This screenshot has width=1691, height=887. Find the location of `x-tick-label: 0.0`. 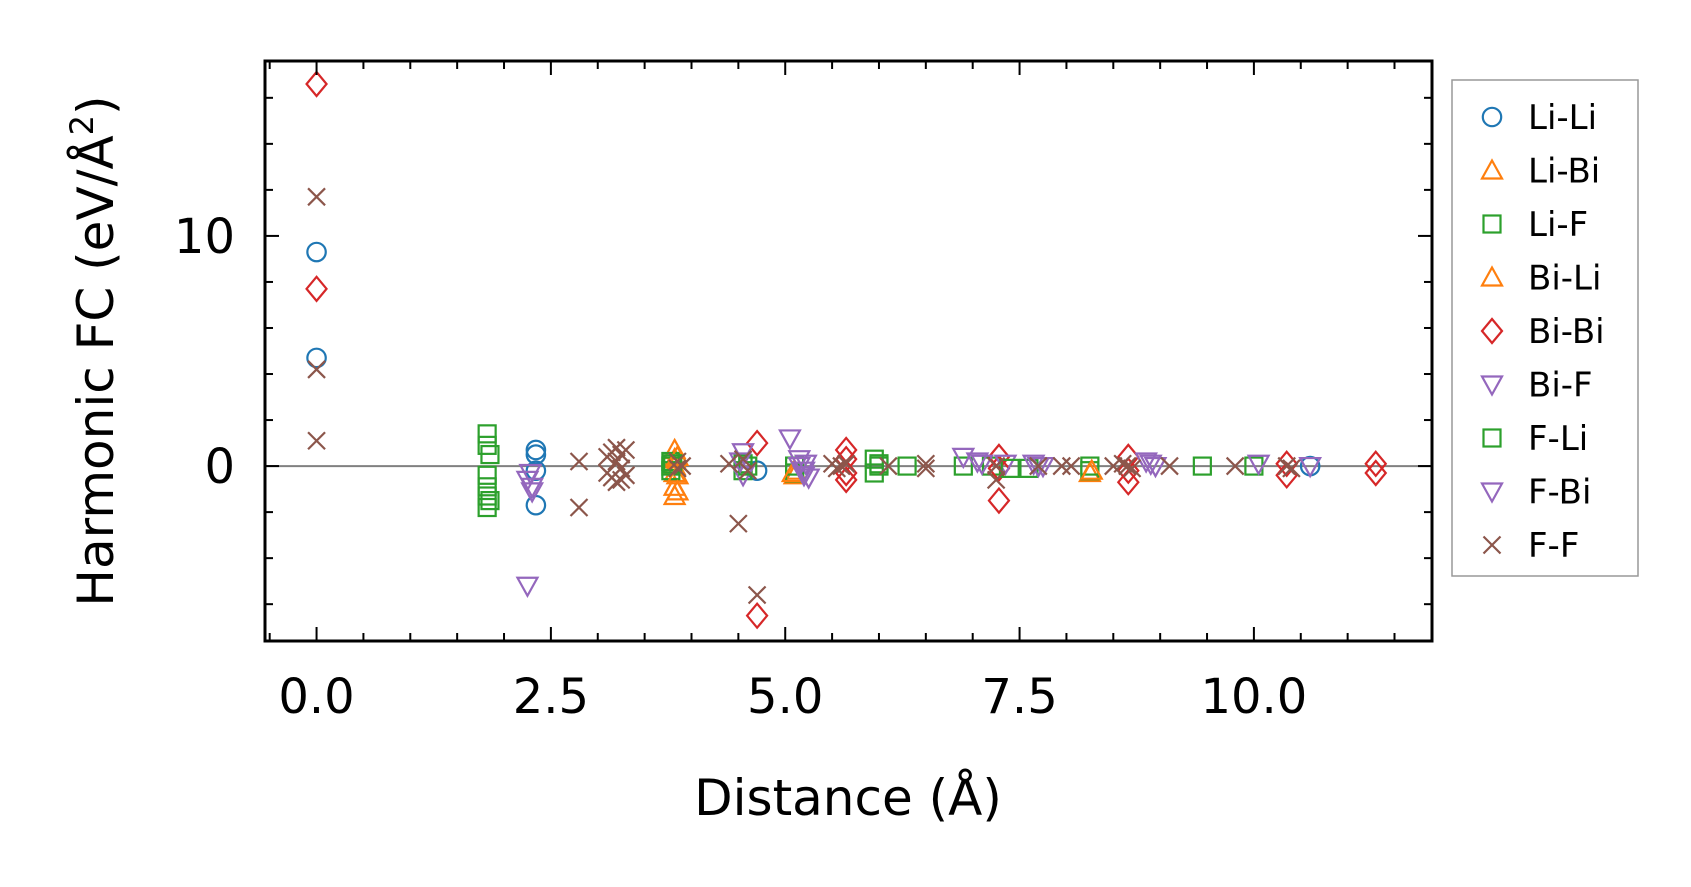

x-tick-label: 0.0 is located at coordinates (316, 697).